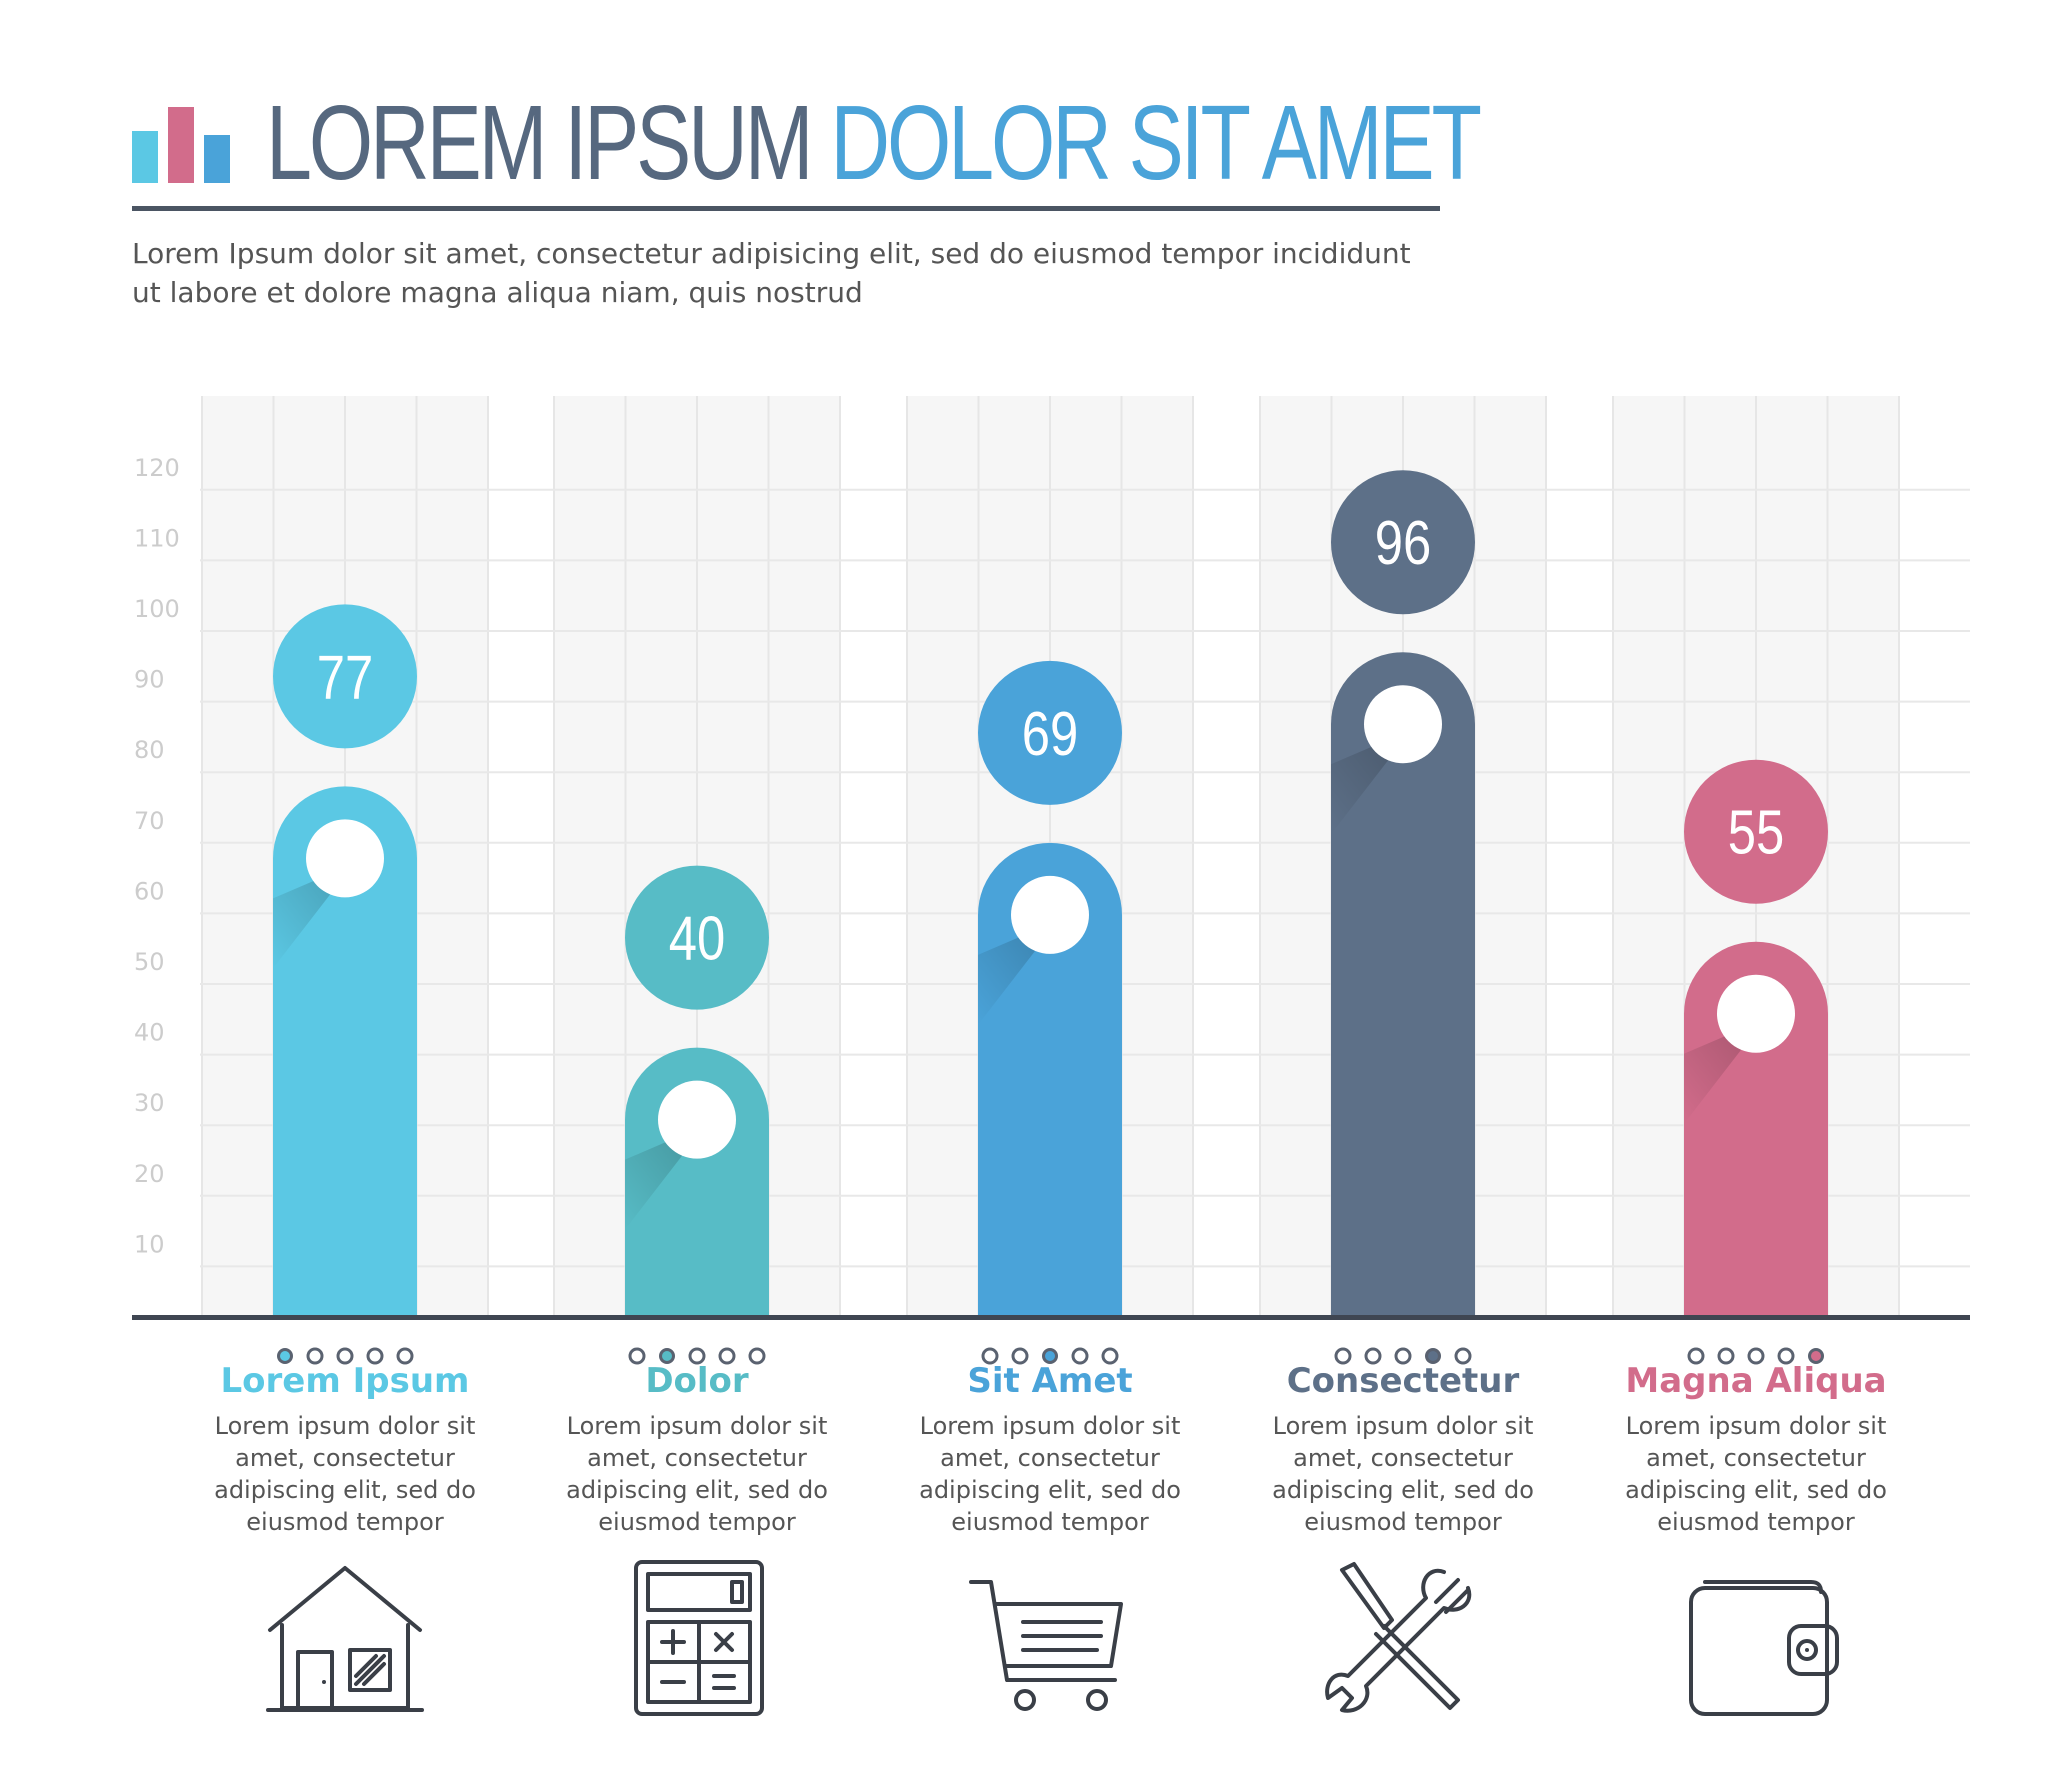  What do you see at coordinates (1050, 1640) in the screenshot?
I see `shopping-cart-icon` at bounding box center [1050, 1640].